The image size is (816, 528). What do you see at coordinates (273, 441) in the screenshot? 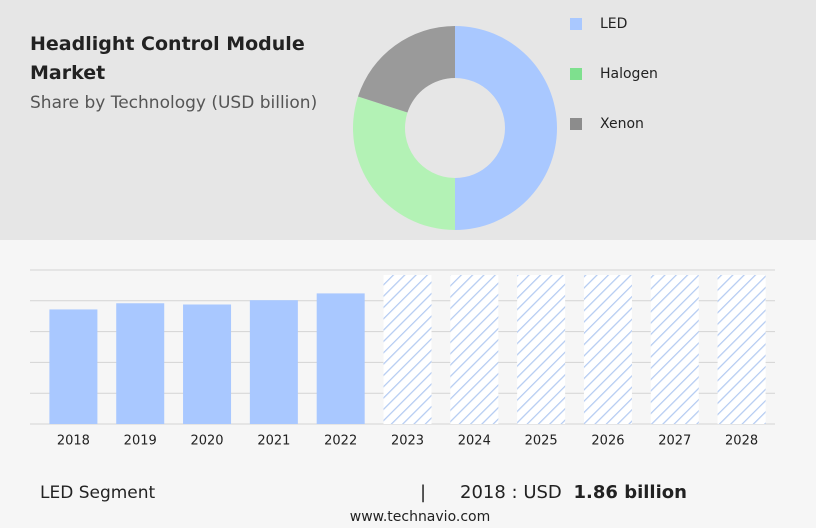
I see `x-tick-label: 2021` at bounding box center [273, 441].